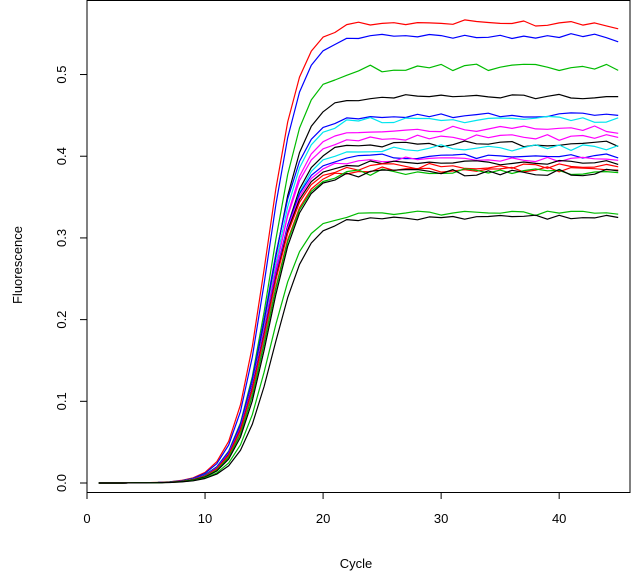 Image resolution: width=631 pixels, height=577 pixels. Describe the element at coordinates (441, 518) in the screenshot. I see `x-tick-label-30: 30` at that location.